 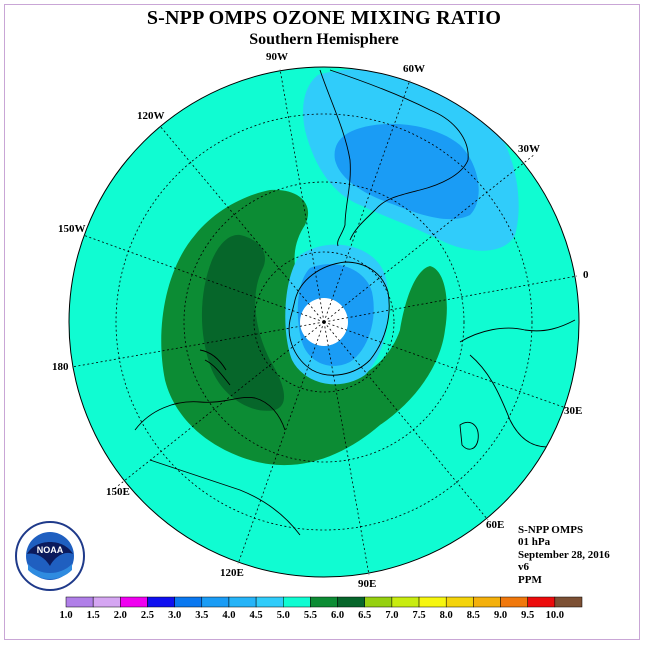 I want to click on info-instrument: S-NPP OMPS, so click(x=551, y=530).